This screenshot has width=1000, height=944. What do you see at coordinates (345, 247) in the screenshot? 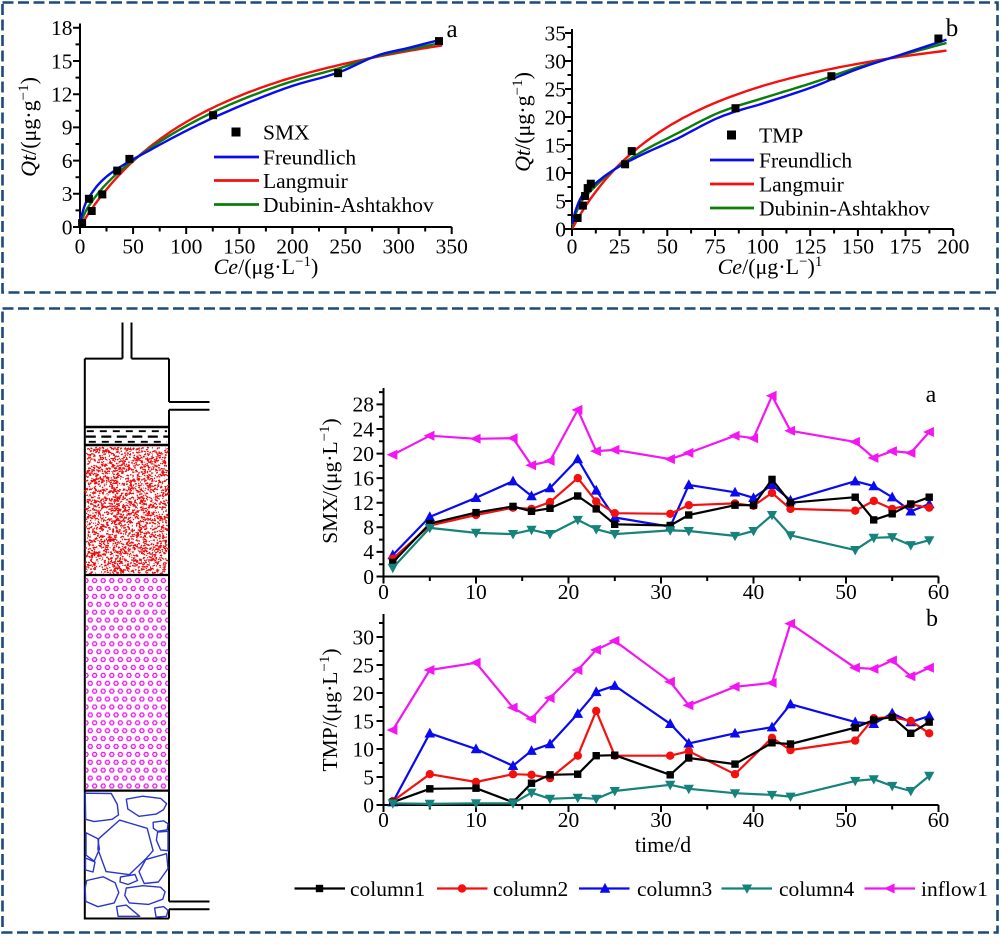
I see `svg-text: 250` at bounding box center [345, 247].